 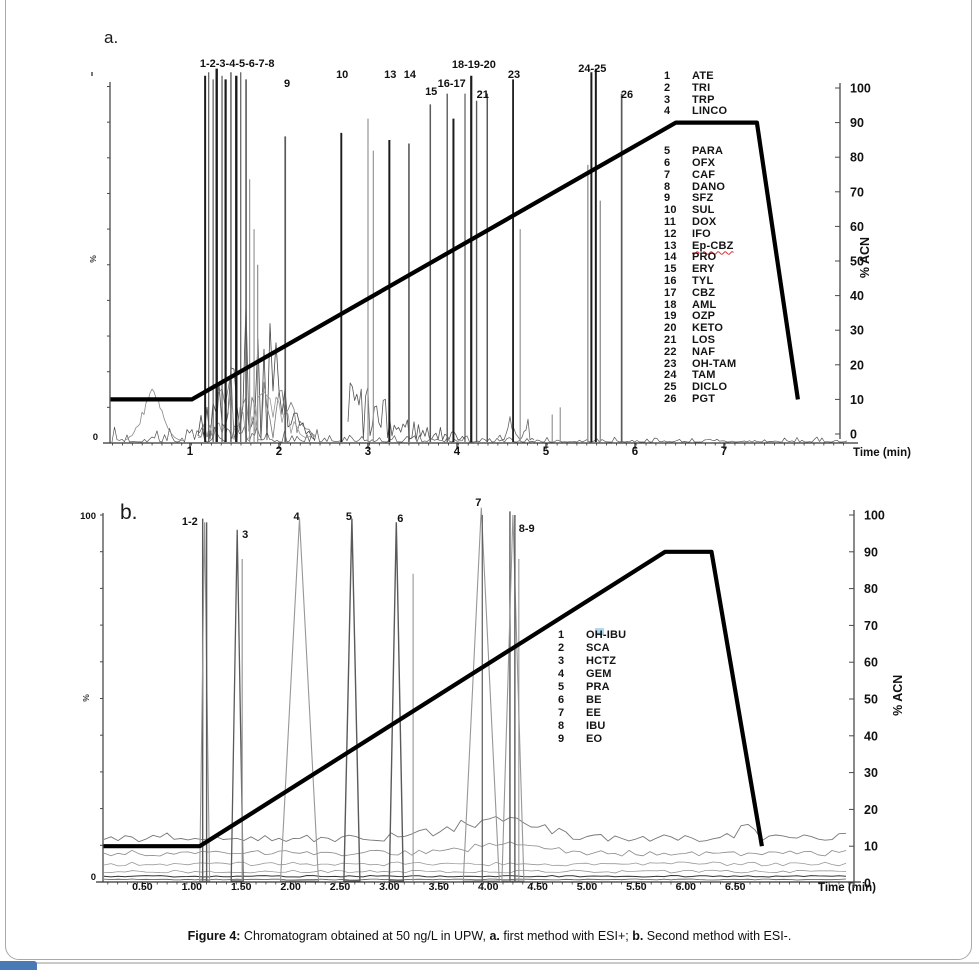 I want to click on caption-bold-a: a., so click(x=494, y=936).